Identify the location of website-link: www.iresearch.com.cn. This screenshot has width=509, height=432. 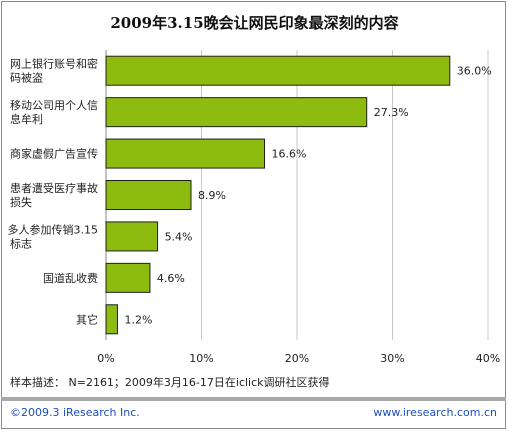
(435, 412).